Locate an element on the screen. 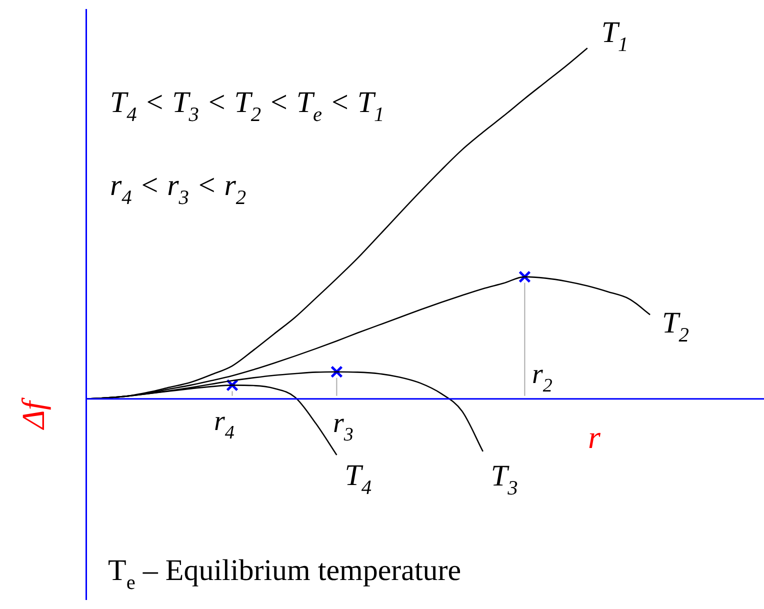 This screenshot has height=609, width=764. y-axis-title: Δf is located at coordinates (33, 414).